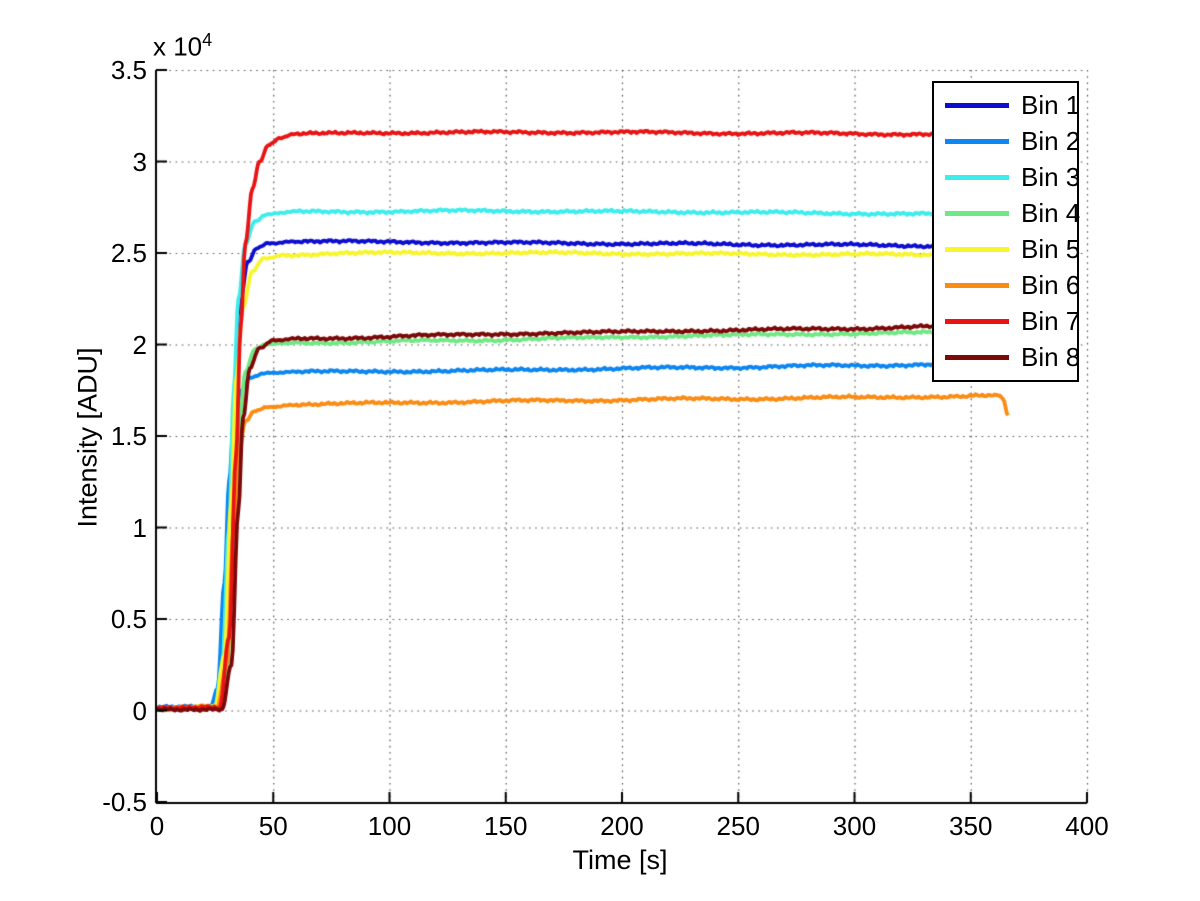 The image size is (1200, 901). What do you see at coordinates (139, 710) in the screenshot?
I see `y-tick-label: 0` at bounding box center [139, 710].